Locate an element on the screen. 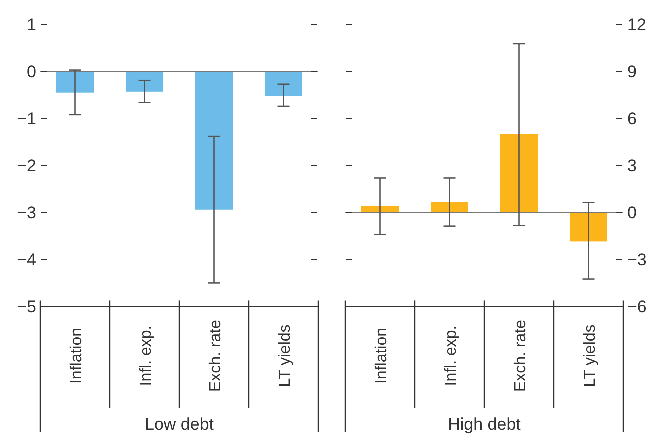 Image resolution: width=649 pixels, height=435 pixels. x-axis-title: High debt is located at coordinates (485, 424).